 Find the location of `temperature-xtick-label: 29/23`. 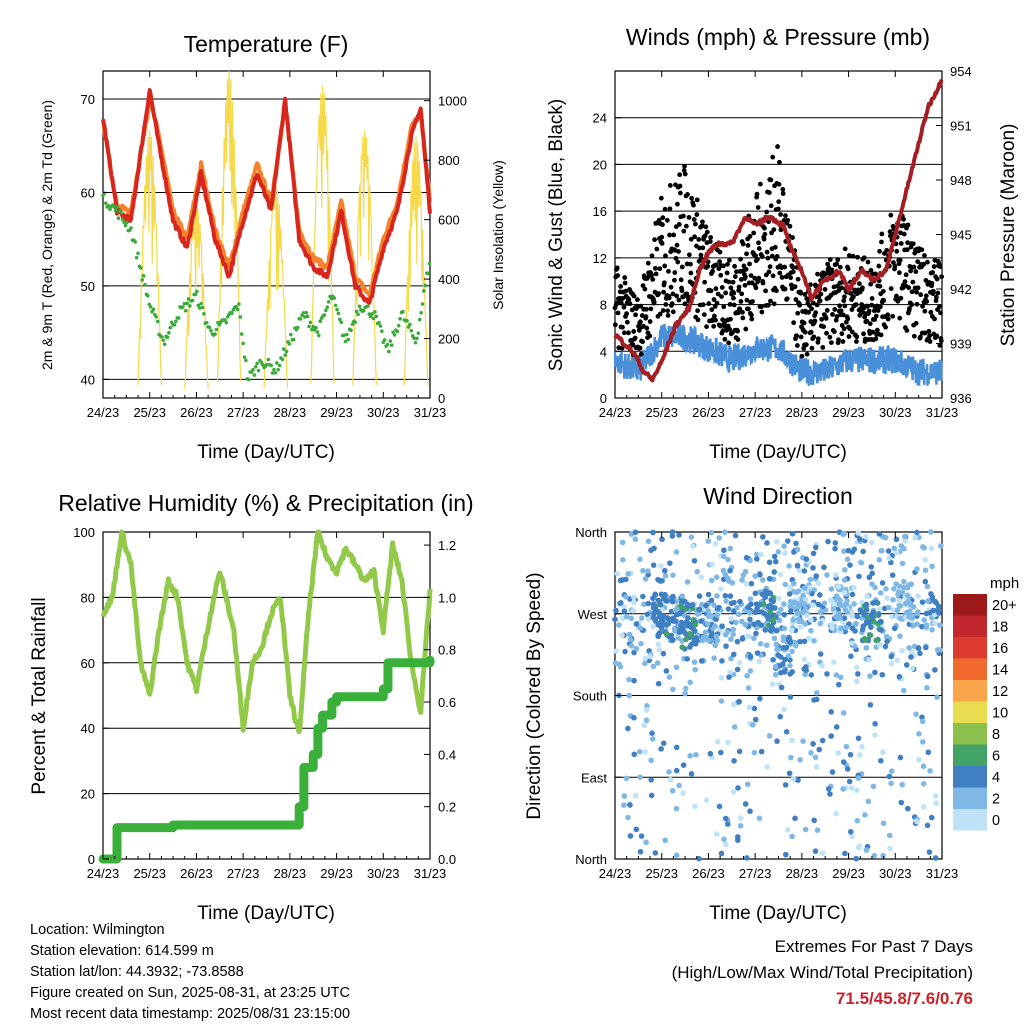

temperature-xtick-label: 29/23 is located at coordinates (336, 412).